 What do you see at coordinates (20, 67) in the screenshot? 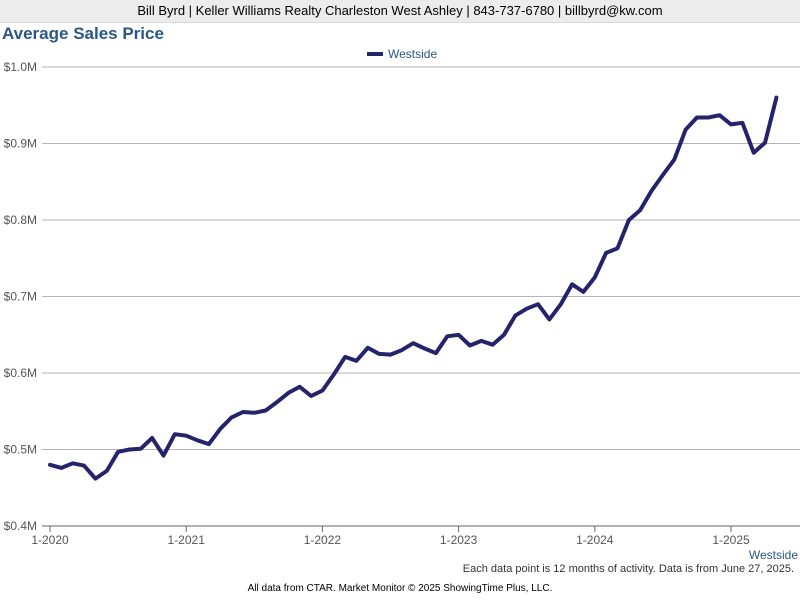
I see `y-tick-label: $1.0M` at bounding box center [20, 67].